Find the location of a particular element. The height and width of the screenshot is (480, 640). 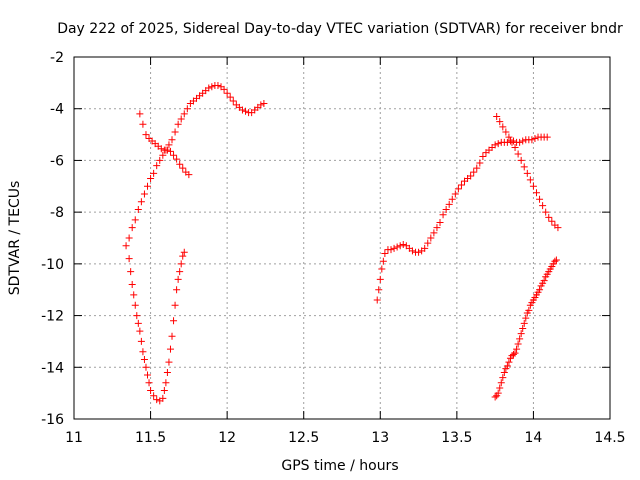

x-tick-label: 11.5 is located at coordinates (150, 438).